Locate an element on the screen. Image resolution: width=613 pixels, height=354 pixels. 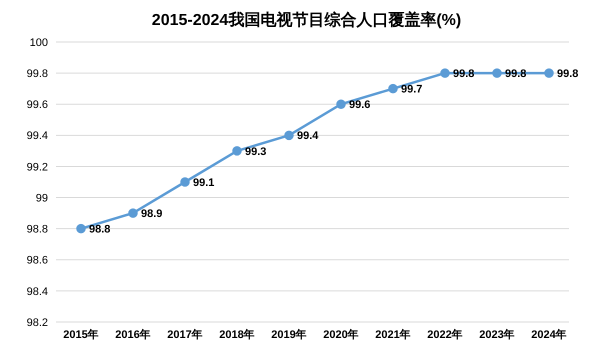
y-tick-label: 98.2 is located at coordinates (37, 322).